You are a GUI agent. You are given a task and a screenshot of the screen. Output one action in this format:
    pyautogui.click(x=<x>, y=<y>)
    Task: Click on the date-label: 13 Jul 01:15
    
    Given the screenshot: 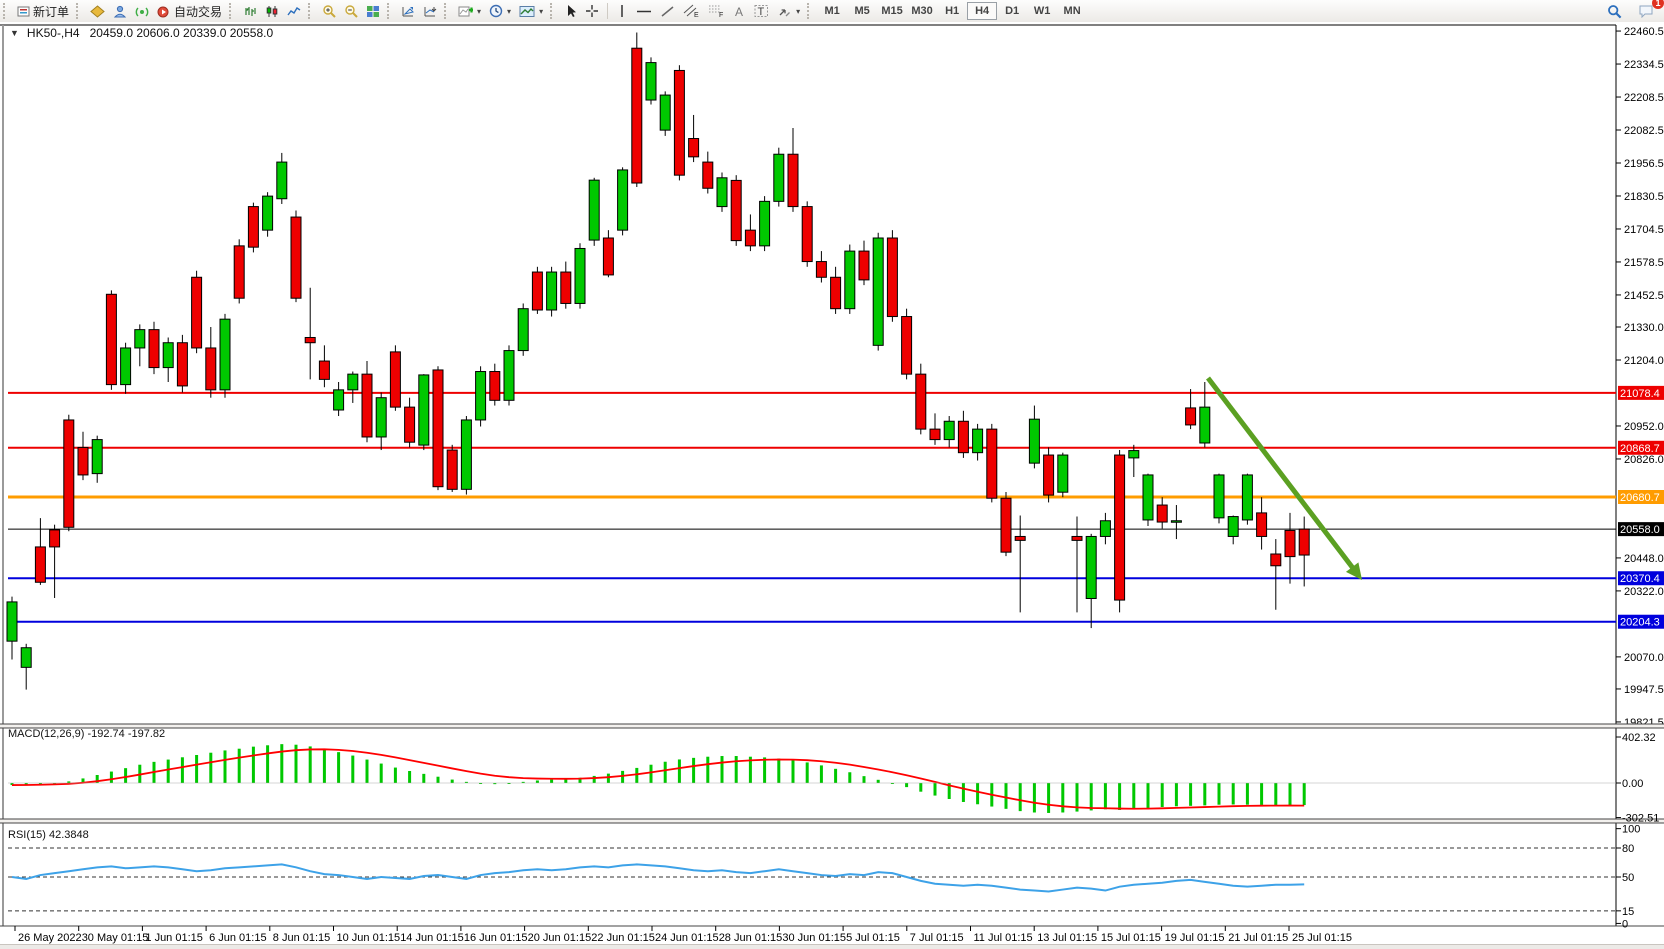 What is the action you would take?
    pyautogui.click(x=1067, y=938)
    